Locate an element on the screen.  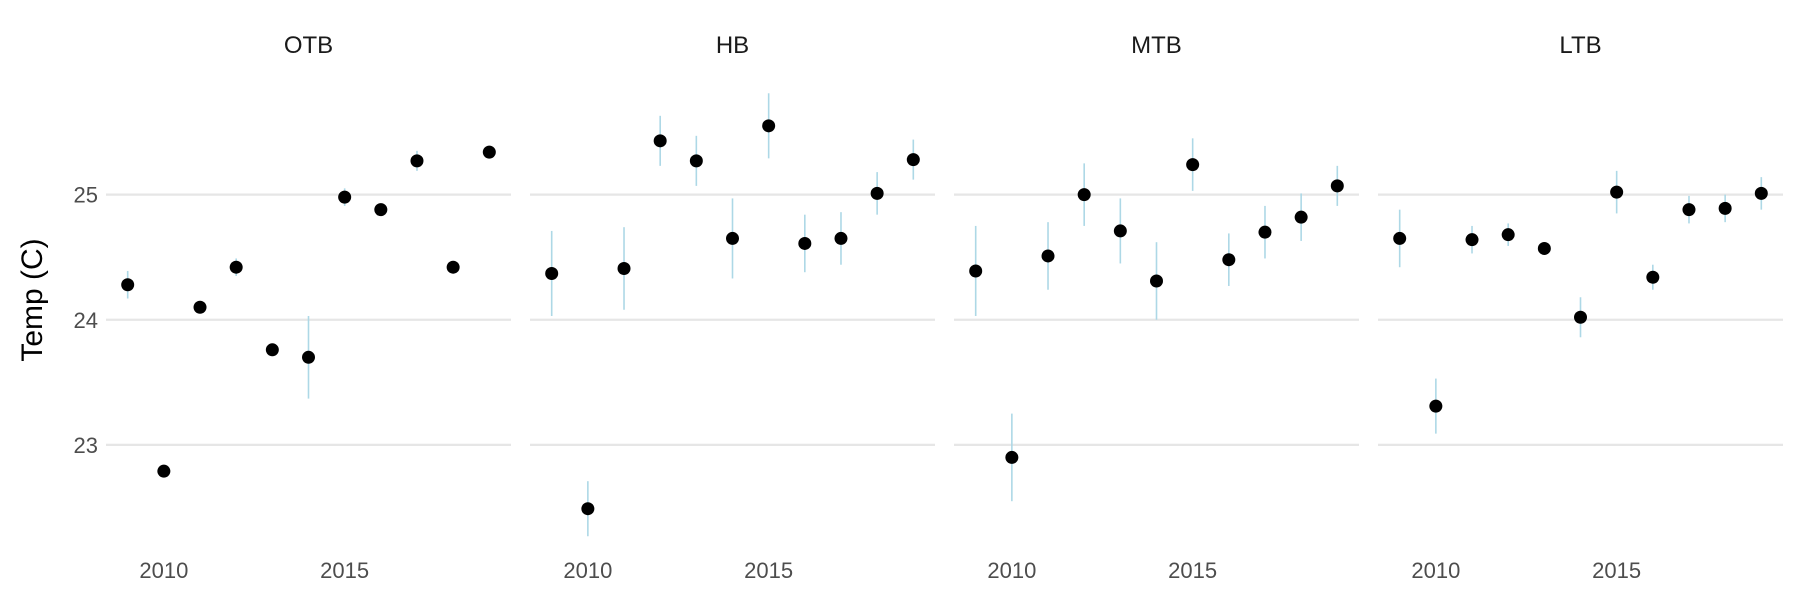
y-axis-label: Temp (C) is located at coordinates (32, 299).